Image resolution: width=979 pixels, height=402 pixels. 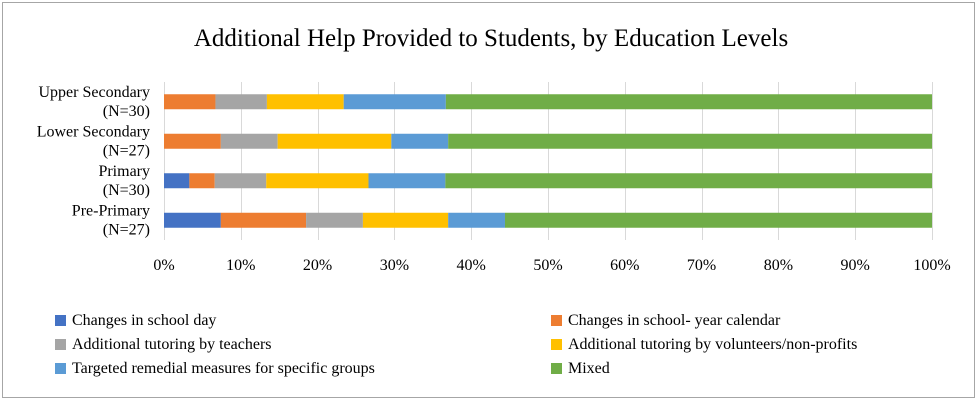 What do you see at coordinates (394, 265) in the screenshot?
I see `x-tick-label: 30%` at bounding box center [394, 265].